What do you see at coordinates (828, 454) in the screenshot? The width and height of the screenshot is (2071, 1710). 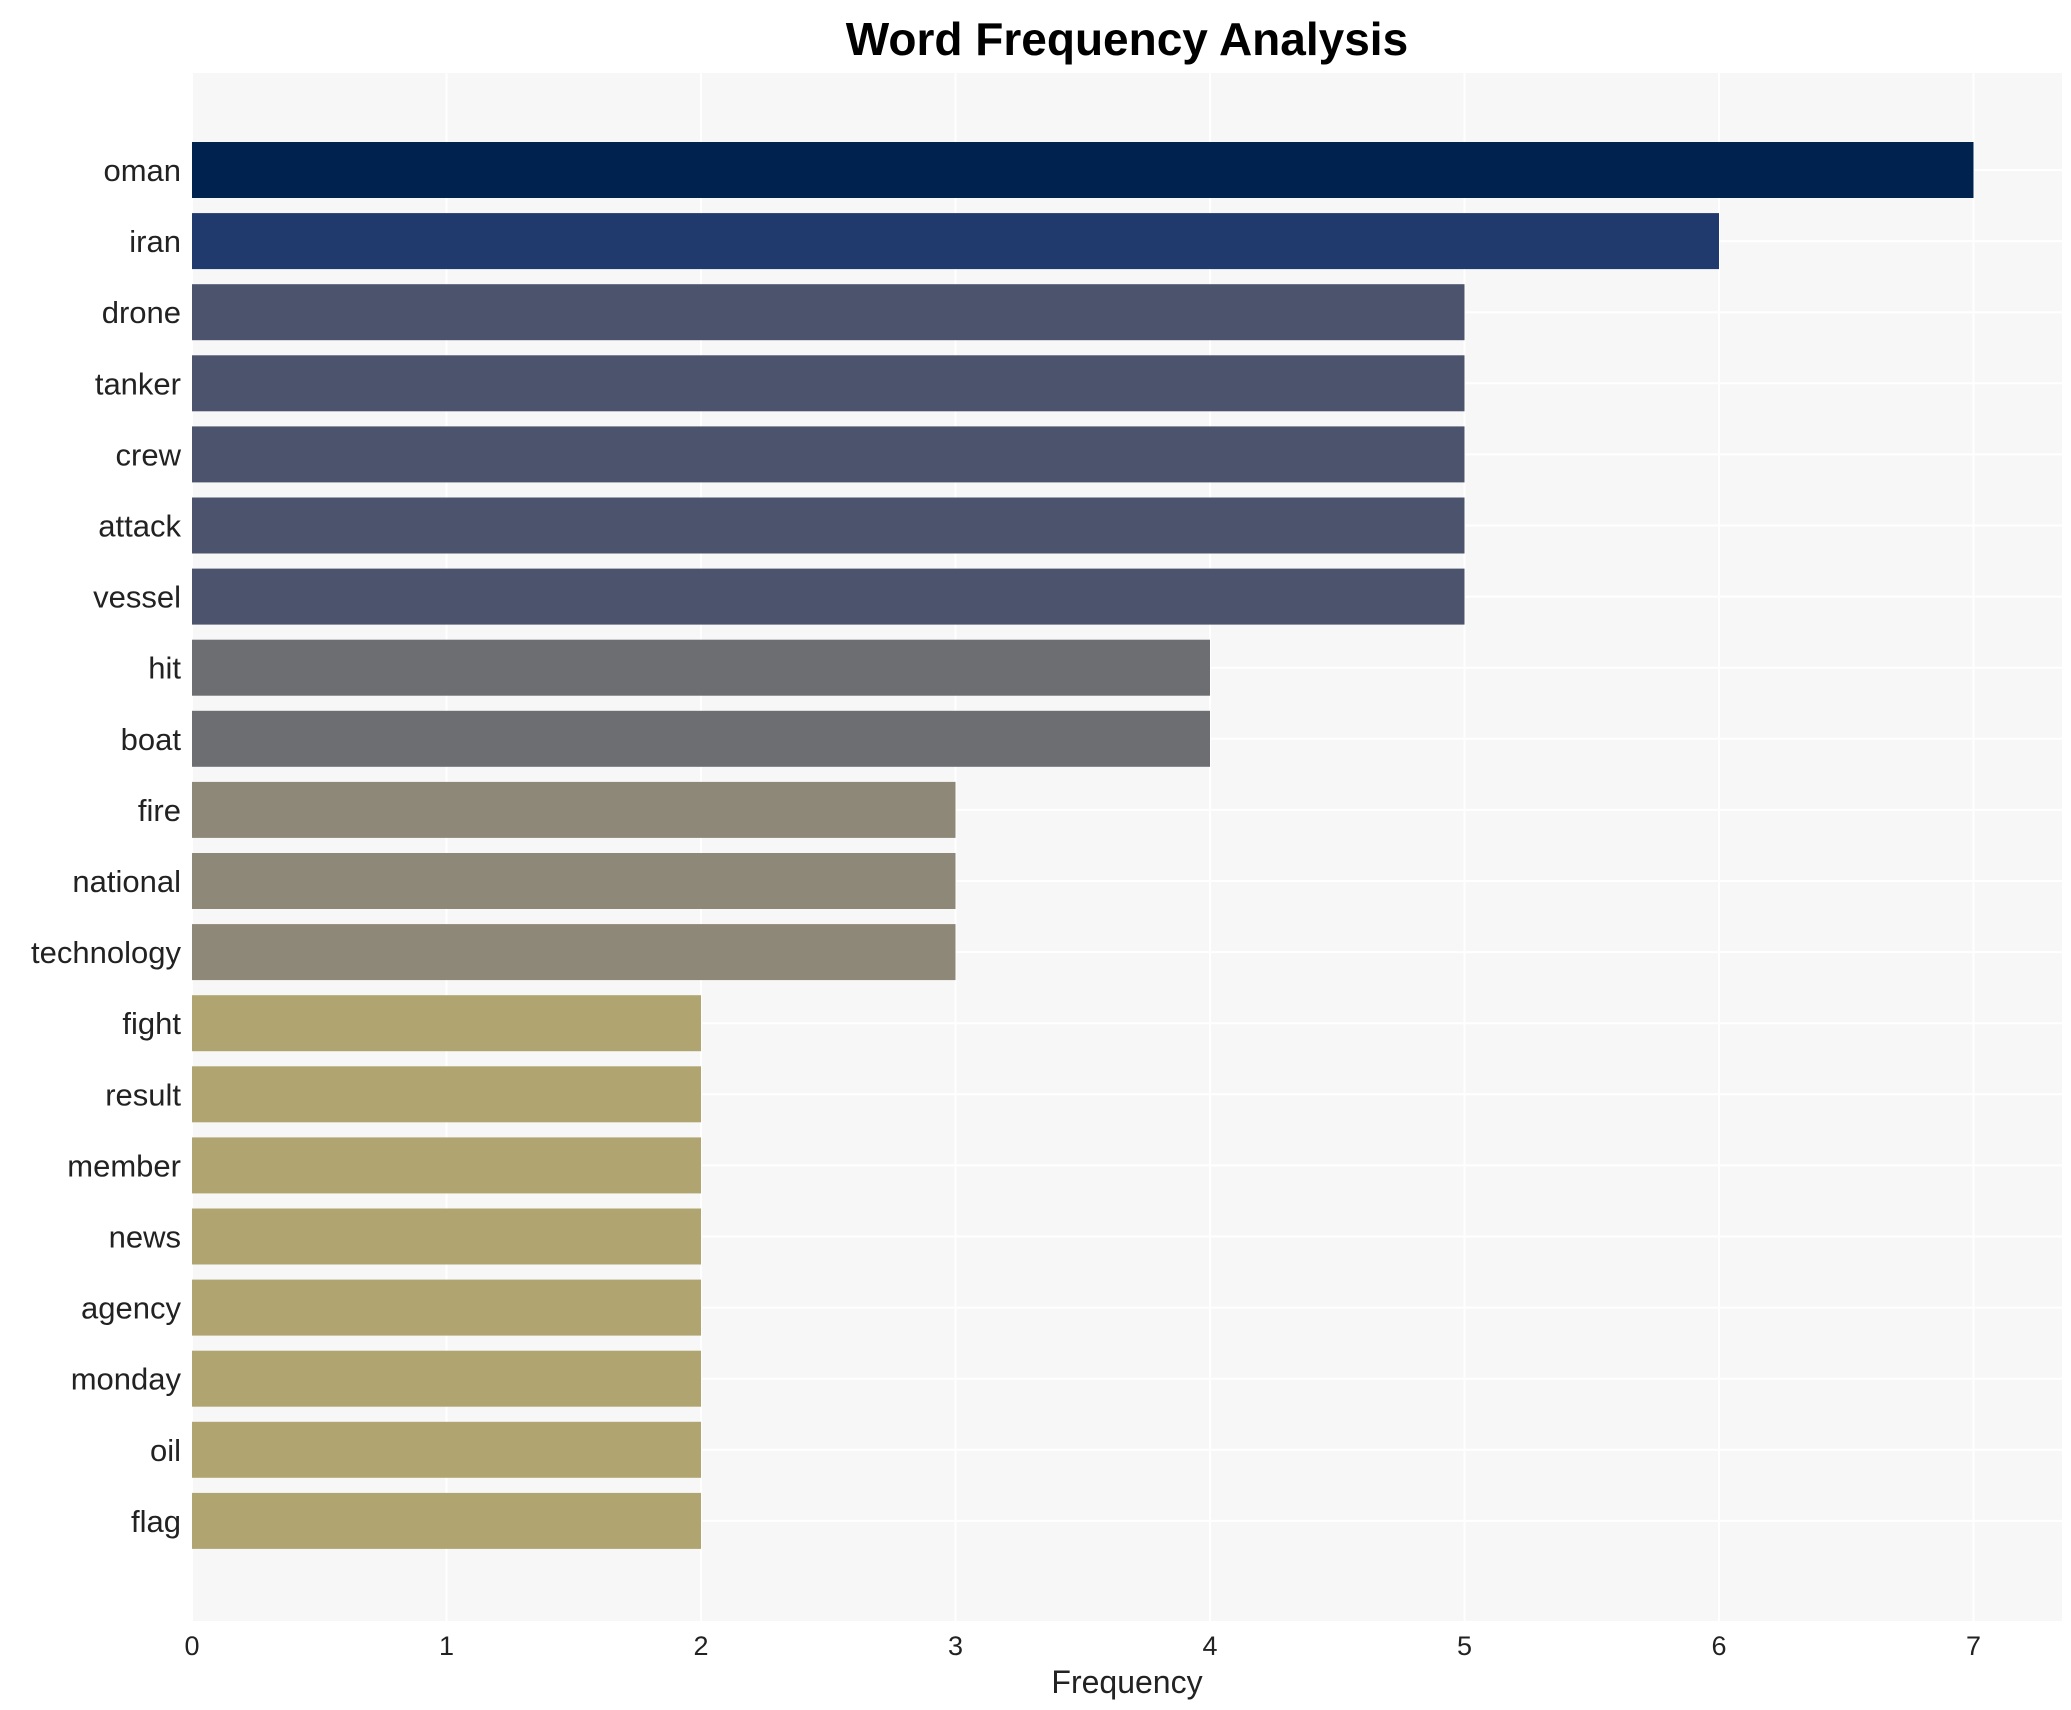 I see `bar-crew` at bounding box center [828, 454].